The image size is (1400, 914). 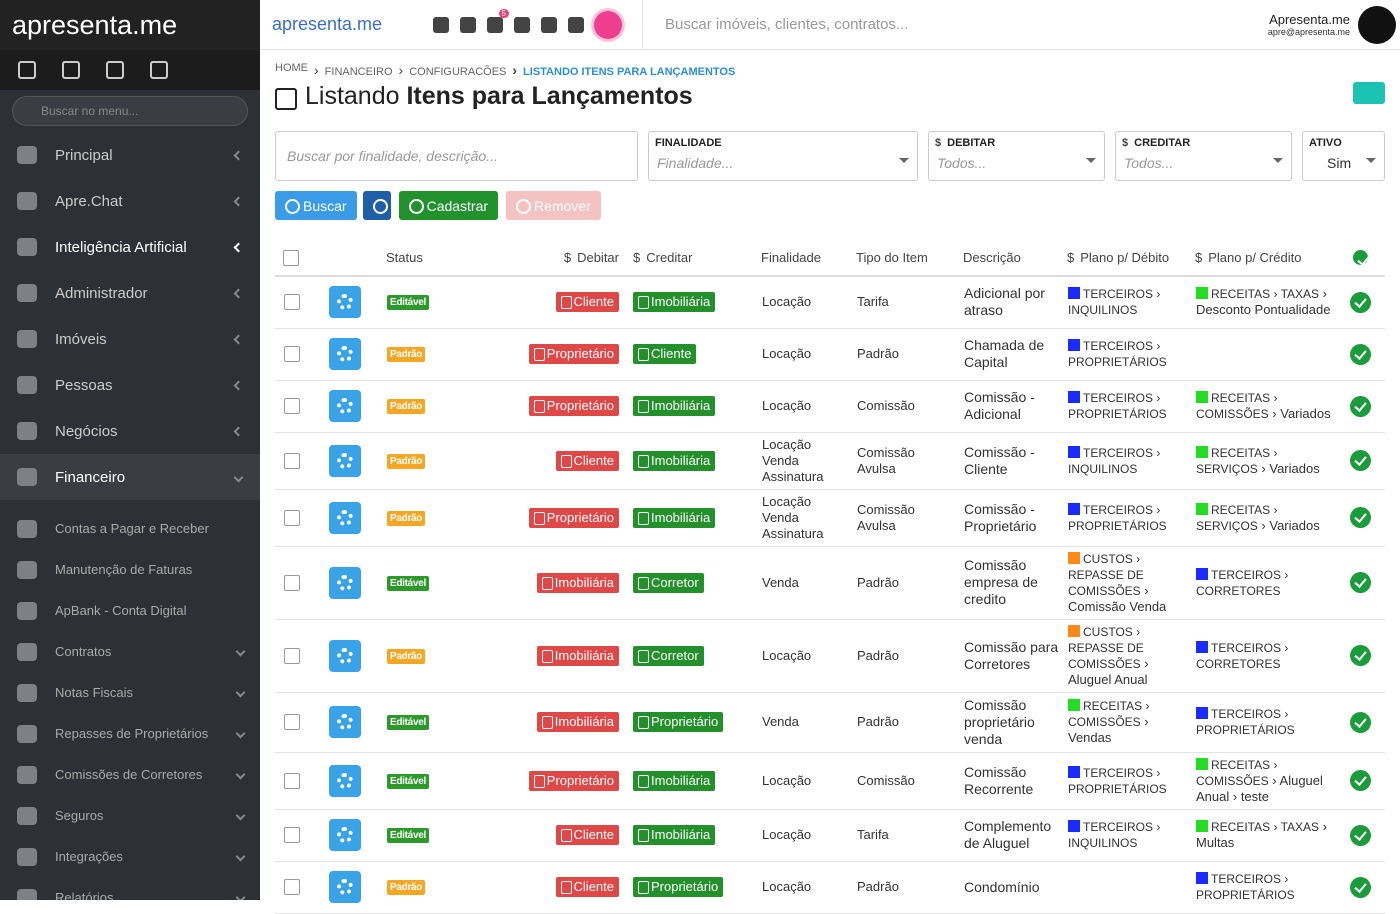 What do you see at coordinates (452, 70) in the screenshot?
I see `breadcrumb-item: CONFIGURACÕES` at bounding box center [452, 70].